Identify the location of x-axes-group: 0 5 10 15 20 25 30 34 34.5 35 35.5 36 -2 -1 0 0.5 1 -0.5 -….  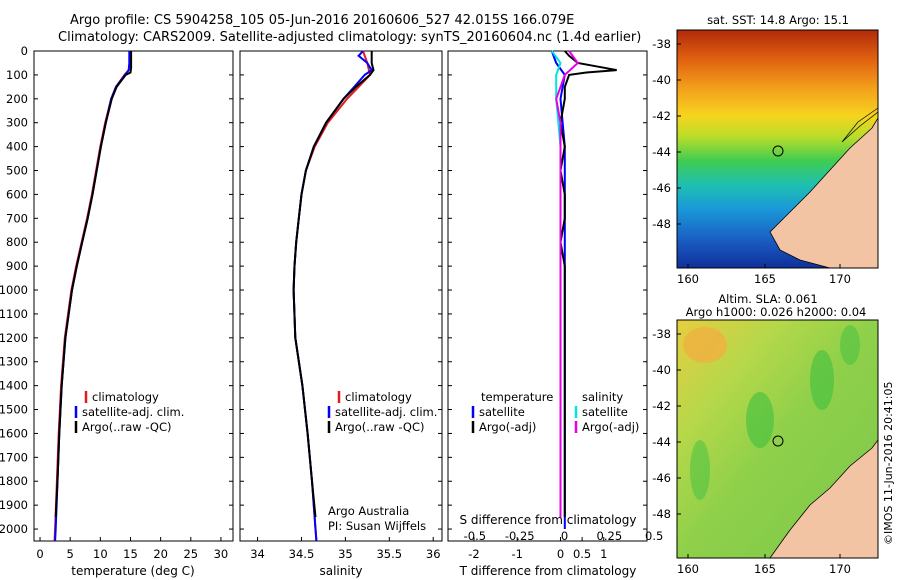
(349, 545).